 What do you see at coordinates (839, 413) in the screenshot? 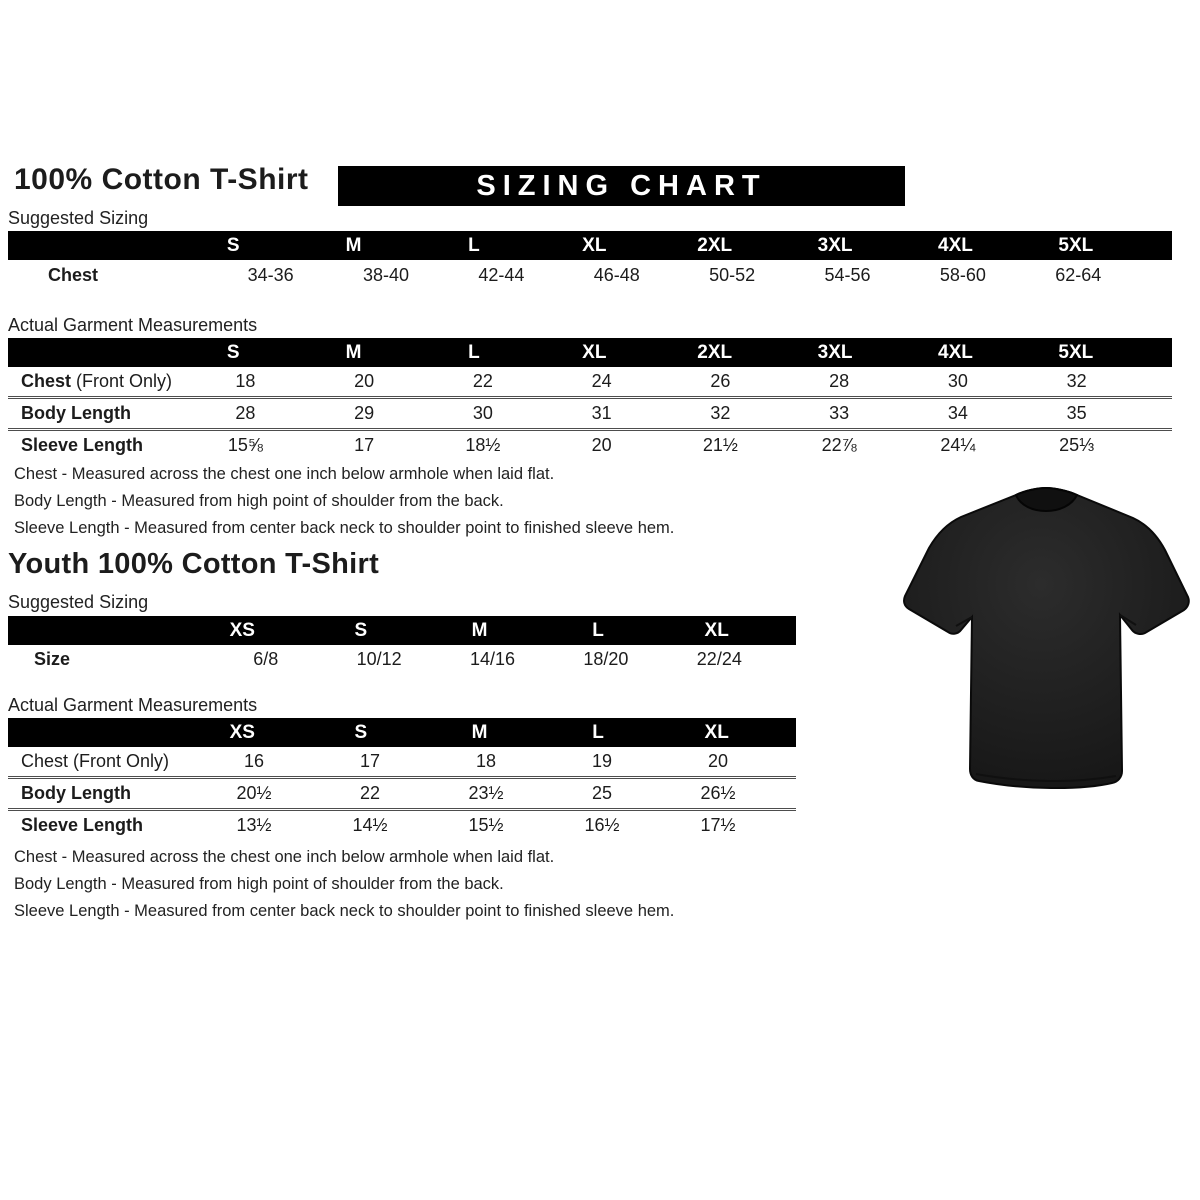
I see `table-cell: 33` at bounding box center [839, 413].